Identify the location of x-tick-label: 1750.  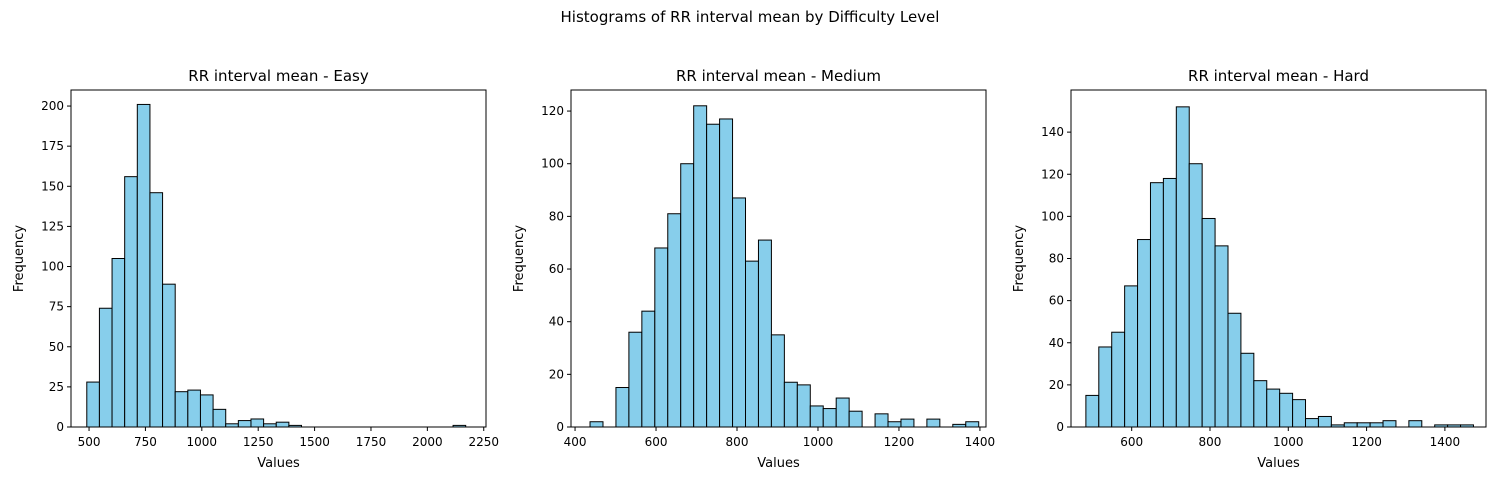
(371, 442).